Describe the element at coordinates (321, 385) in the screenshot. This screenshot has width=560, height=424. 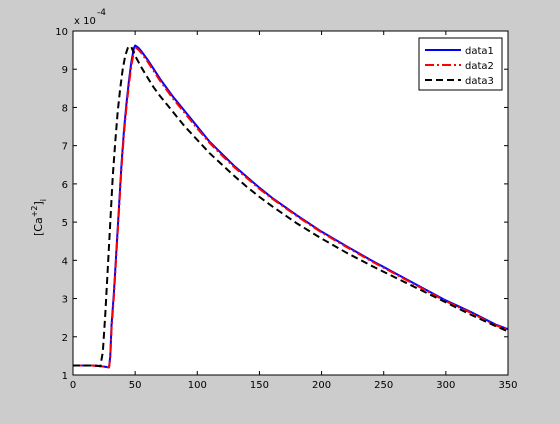
I see `x-tick-label: 200` at that location.